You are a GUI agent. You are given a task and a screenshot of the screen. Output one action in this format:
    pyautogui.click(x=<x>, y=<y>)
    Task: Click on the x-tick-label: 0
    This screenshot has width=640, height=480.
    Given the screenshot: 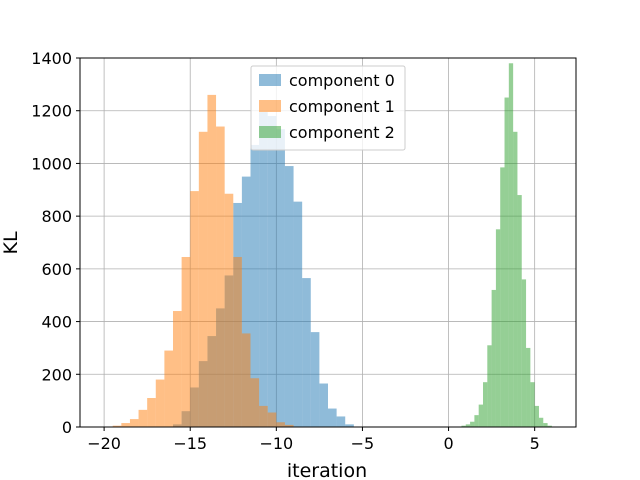 What is the action you would take?
    pyautogui.click(x=448, y=443)
    